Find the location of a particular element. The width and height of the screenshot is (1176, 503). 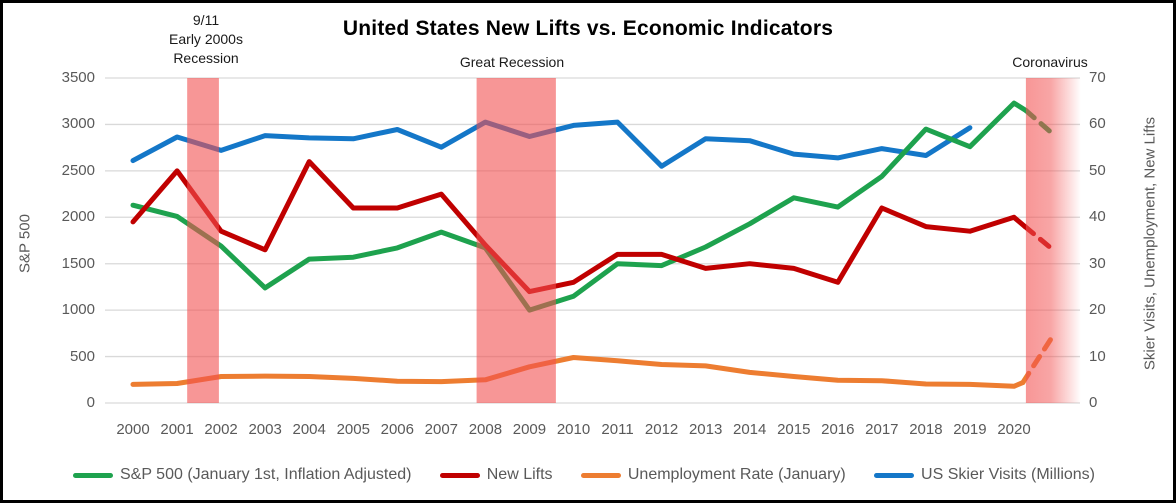

legend-label: Unemployment Rate (January) is located at coordinates (736, 474).